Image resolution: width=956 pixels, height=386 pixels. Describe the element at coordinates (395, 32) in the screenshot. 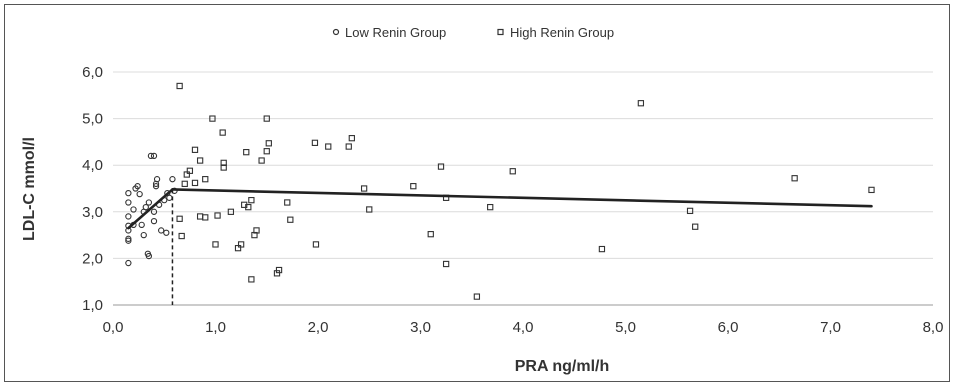

I see `legend-label-low-renin: Low Renin Group` at that location.